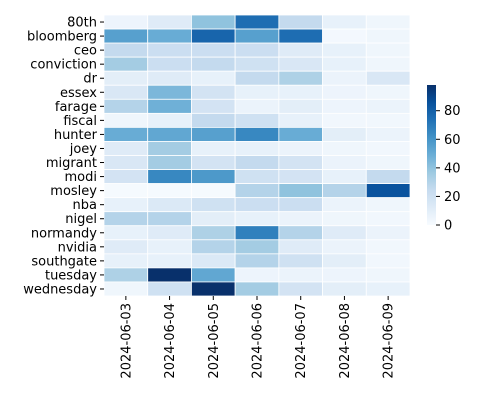  I want to click on y-tick-label: normandy, so click(64, 233).